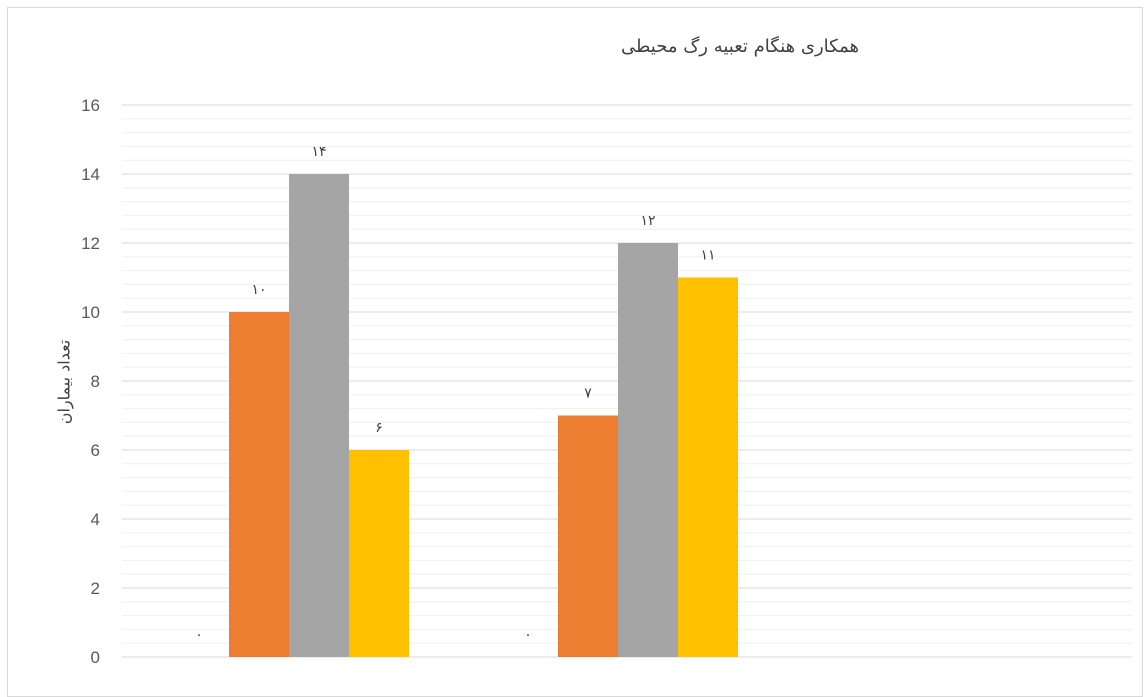 The height and width of the screenshot is (697, 1144). Describe the element at coordinates (90, 174) in the screenshot. I see `y-tick-label: 14` at that location.